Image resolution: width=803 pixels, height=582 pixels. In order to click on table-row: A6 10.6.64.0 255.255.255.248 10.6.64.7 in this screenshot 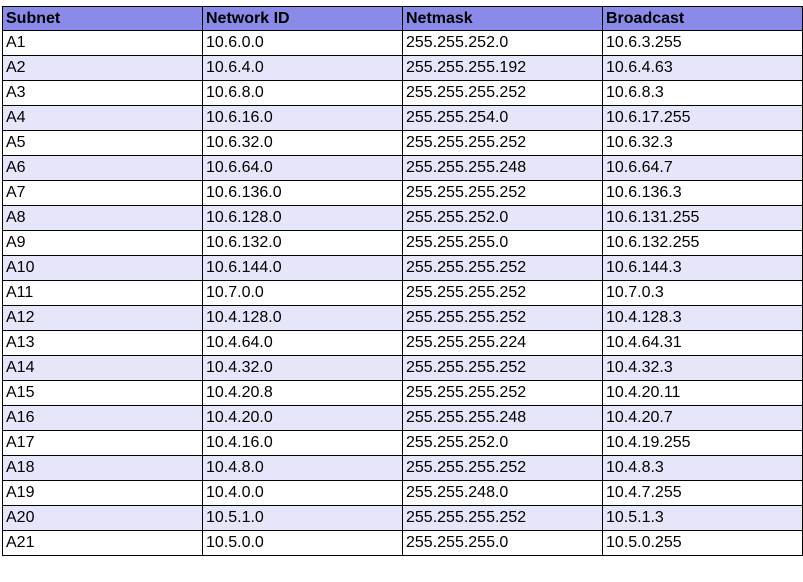, I will do `click(402, 168)`.